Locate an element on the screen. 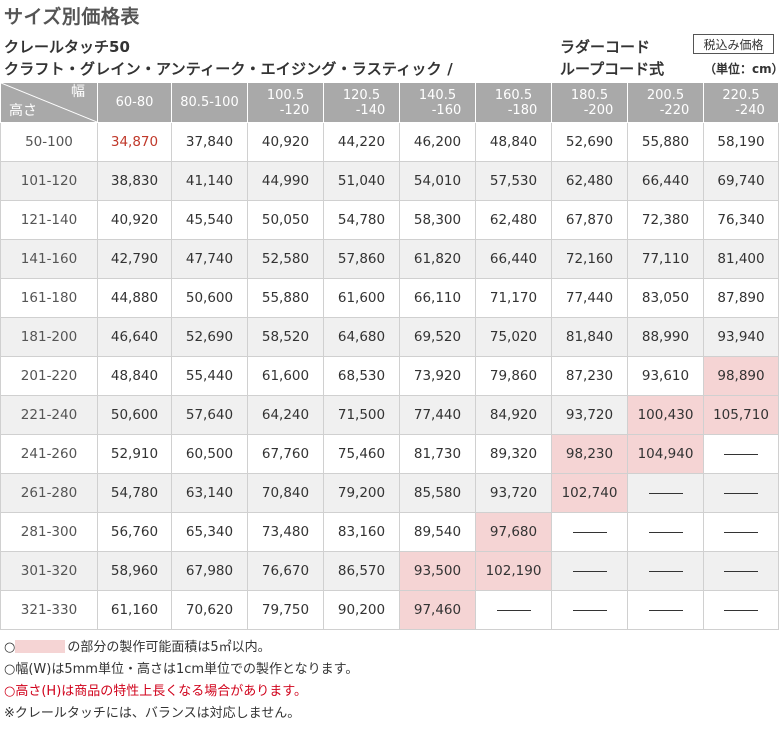  width-header-6: 180.5 -200 is located at coordinates (589, 102).